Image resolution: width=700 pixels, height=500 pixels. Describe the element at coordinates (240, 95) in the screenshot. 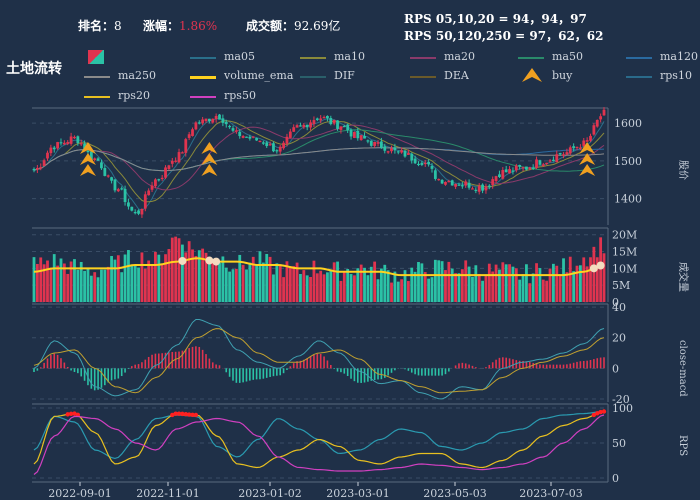

I see `legend-label: rps50` at that location.